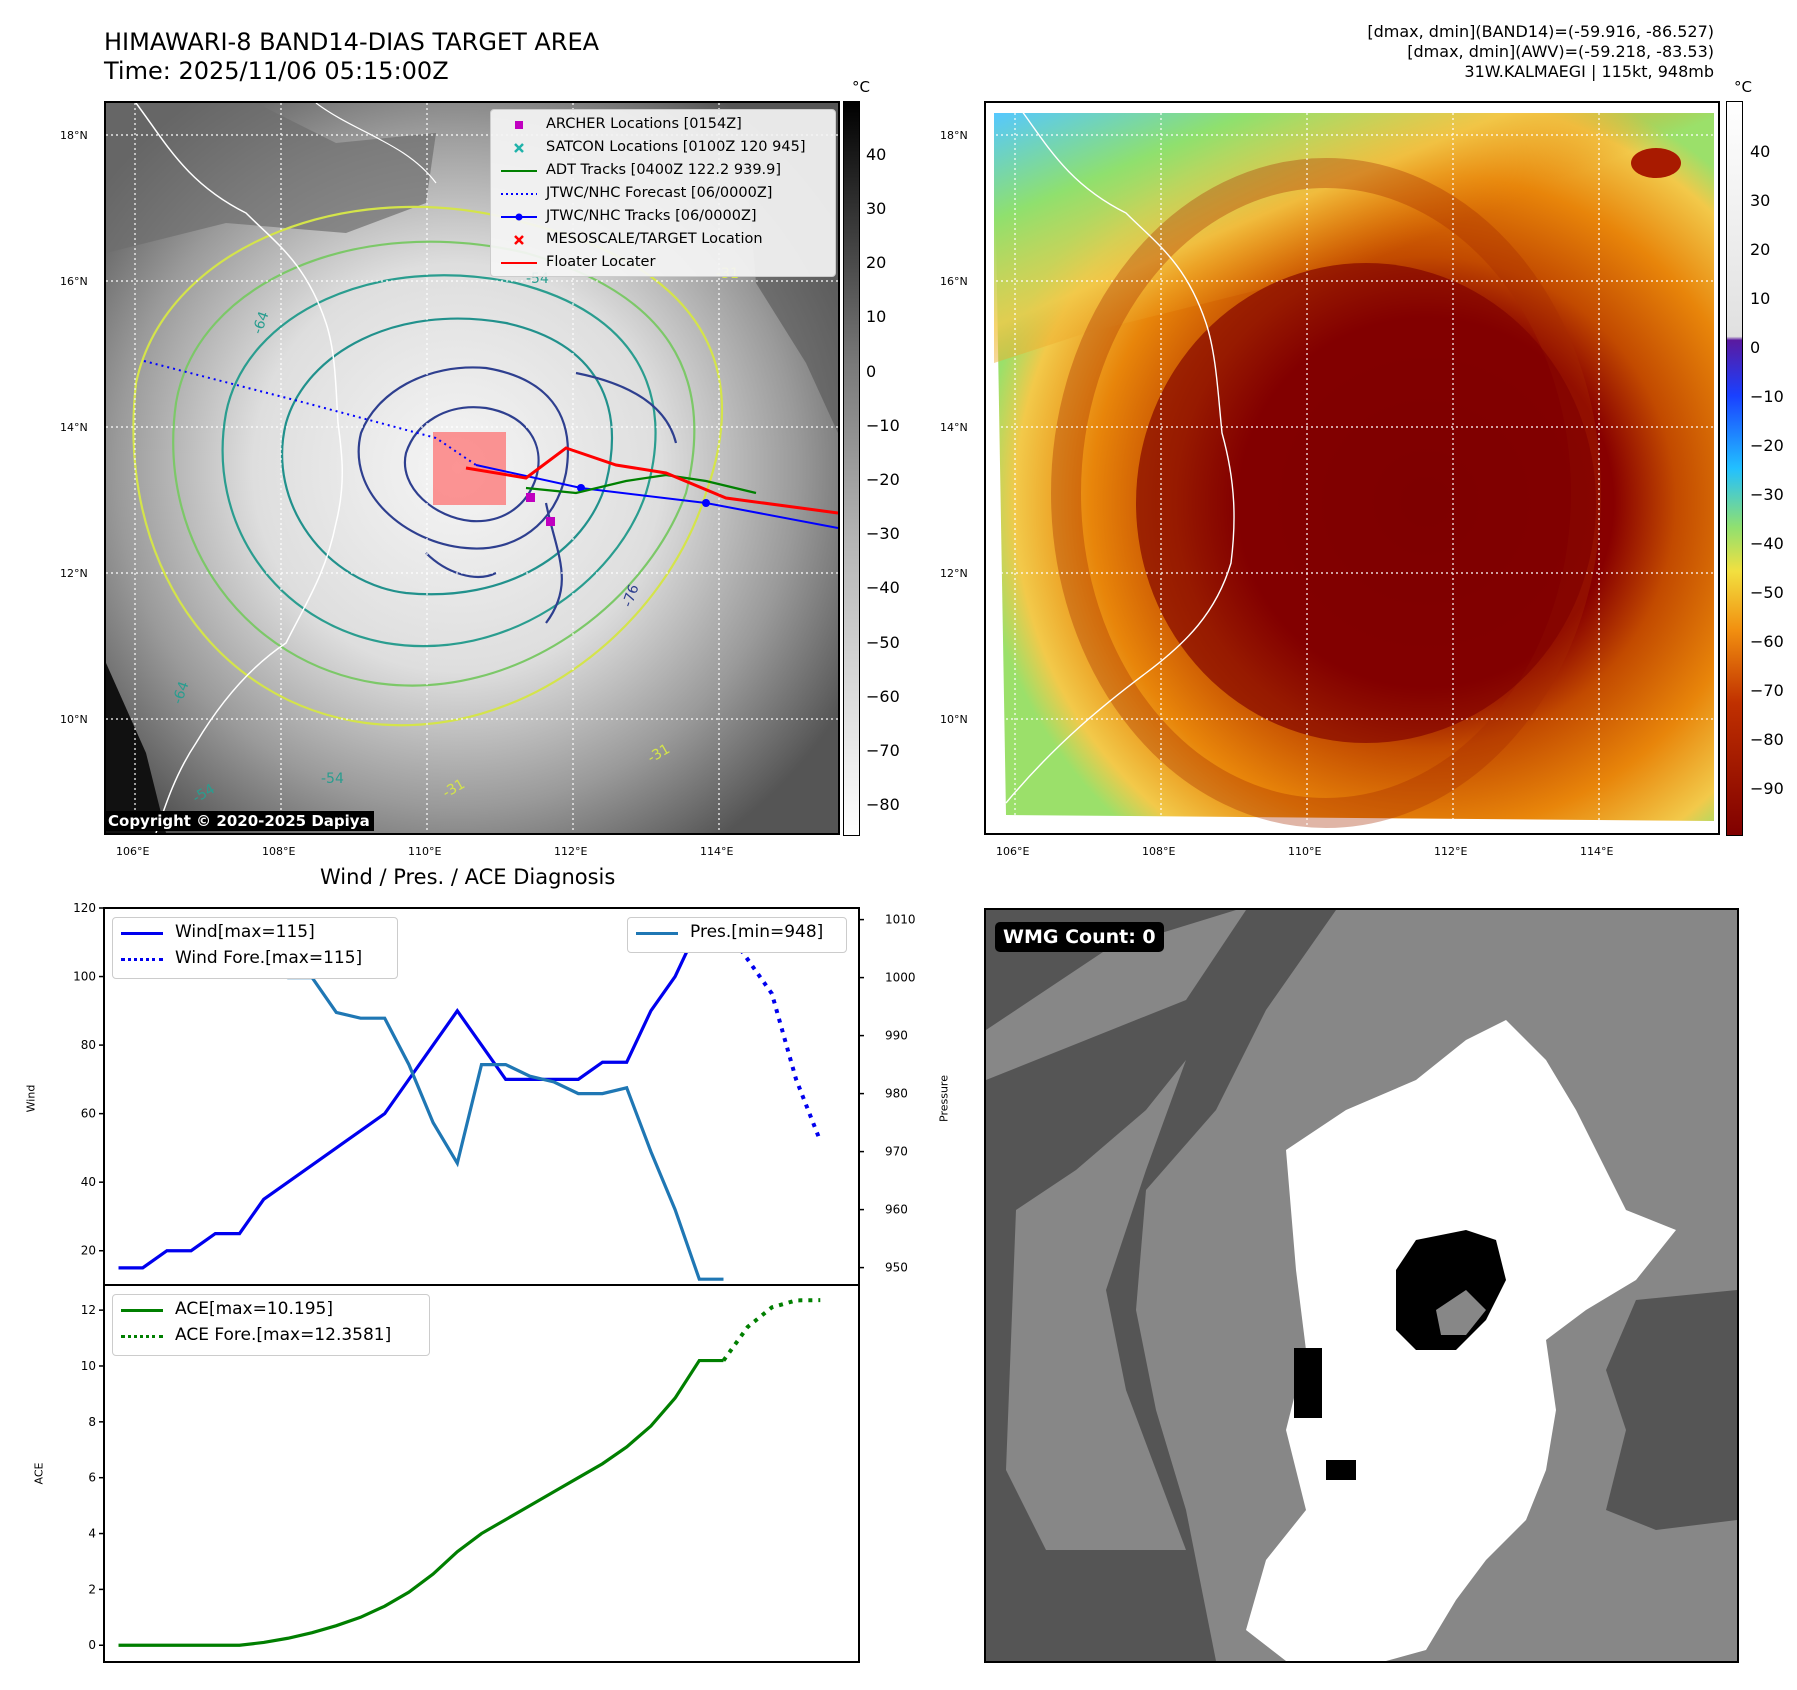 This screenshot has width=1797, height=1690. Describe the element at coordinates (1308, 1383) in the screenshot. I see `wmg-black-cell` at that location.